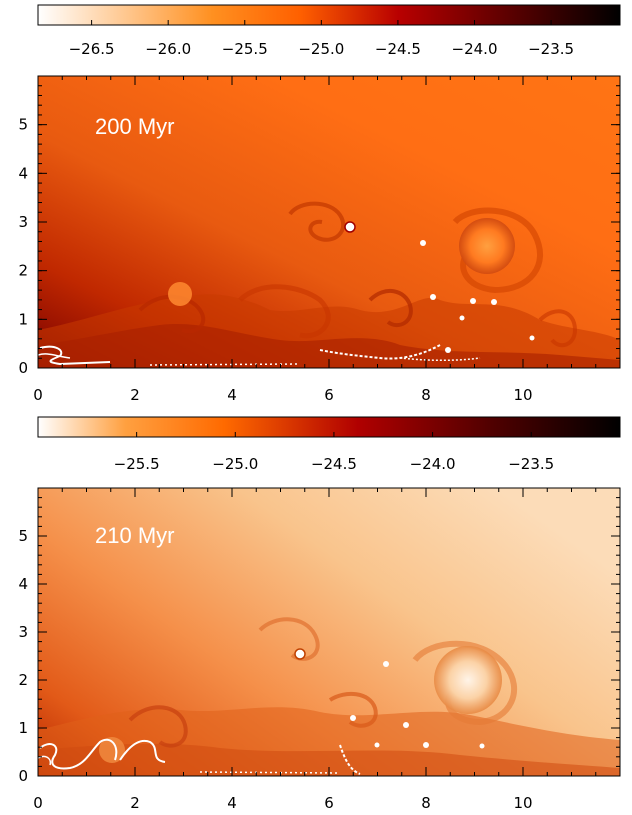 This screenshot has width=632, height=815. What do you see at coordinates (321, 39) in the screenshot?
I see `colorbar-ticks-200-myr: −26.5 −26.0 −25.5 −25.0 −24.5 −24.0 −23.5` at bounding box center [321, 39].